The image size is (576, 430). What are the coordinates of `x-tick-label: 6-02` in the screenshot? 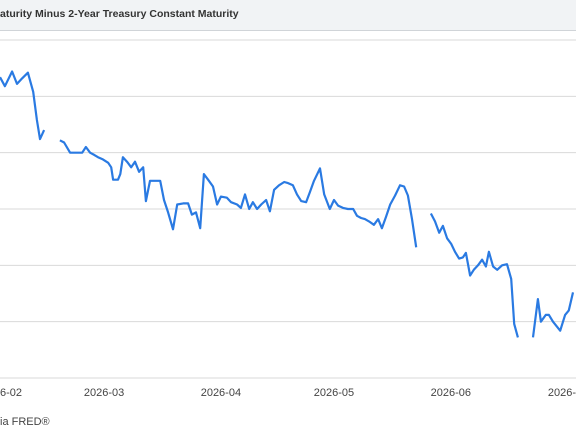 It's located at (11, 393).